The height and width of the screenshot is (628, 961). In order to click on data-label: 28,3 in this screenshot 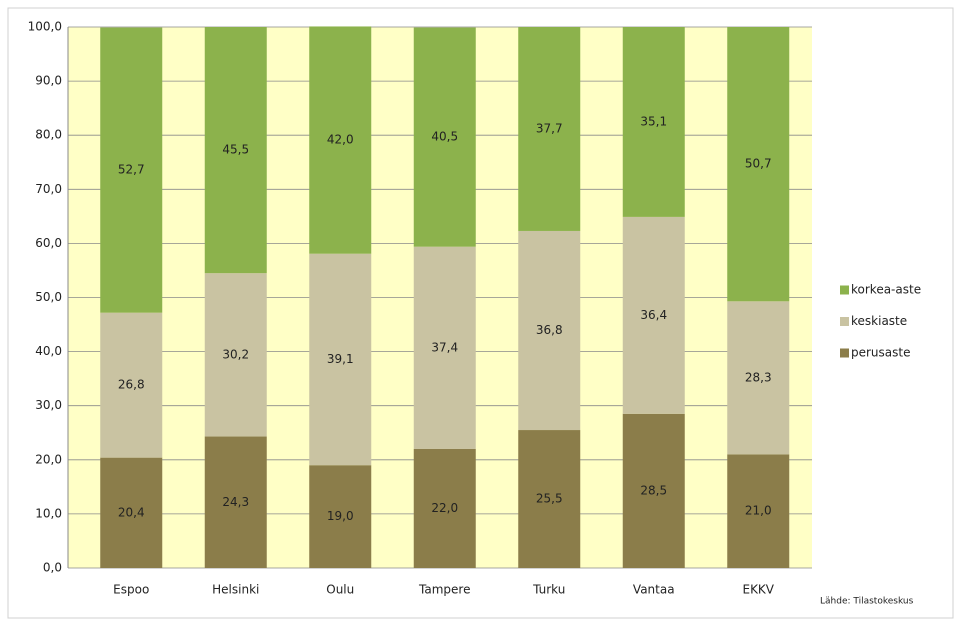, I will do `click(758, 377)`.